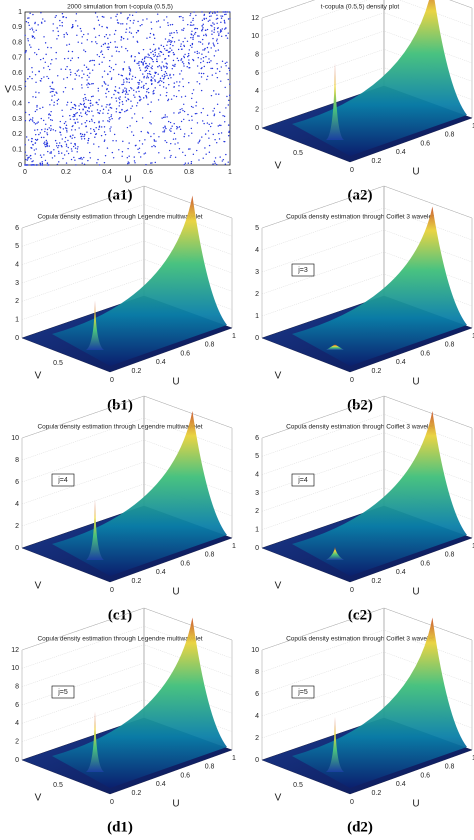 The width and height of the screenshot is (474, 840). Describe the element at coordinates (95, 325) in the screenshot. I see `surface-spike` at that location.